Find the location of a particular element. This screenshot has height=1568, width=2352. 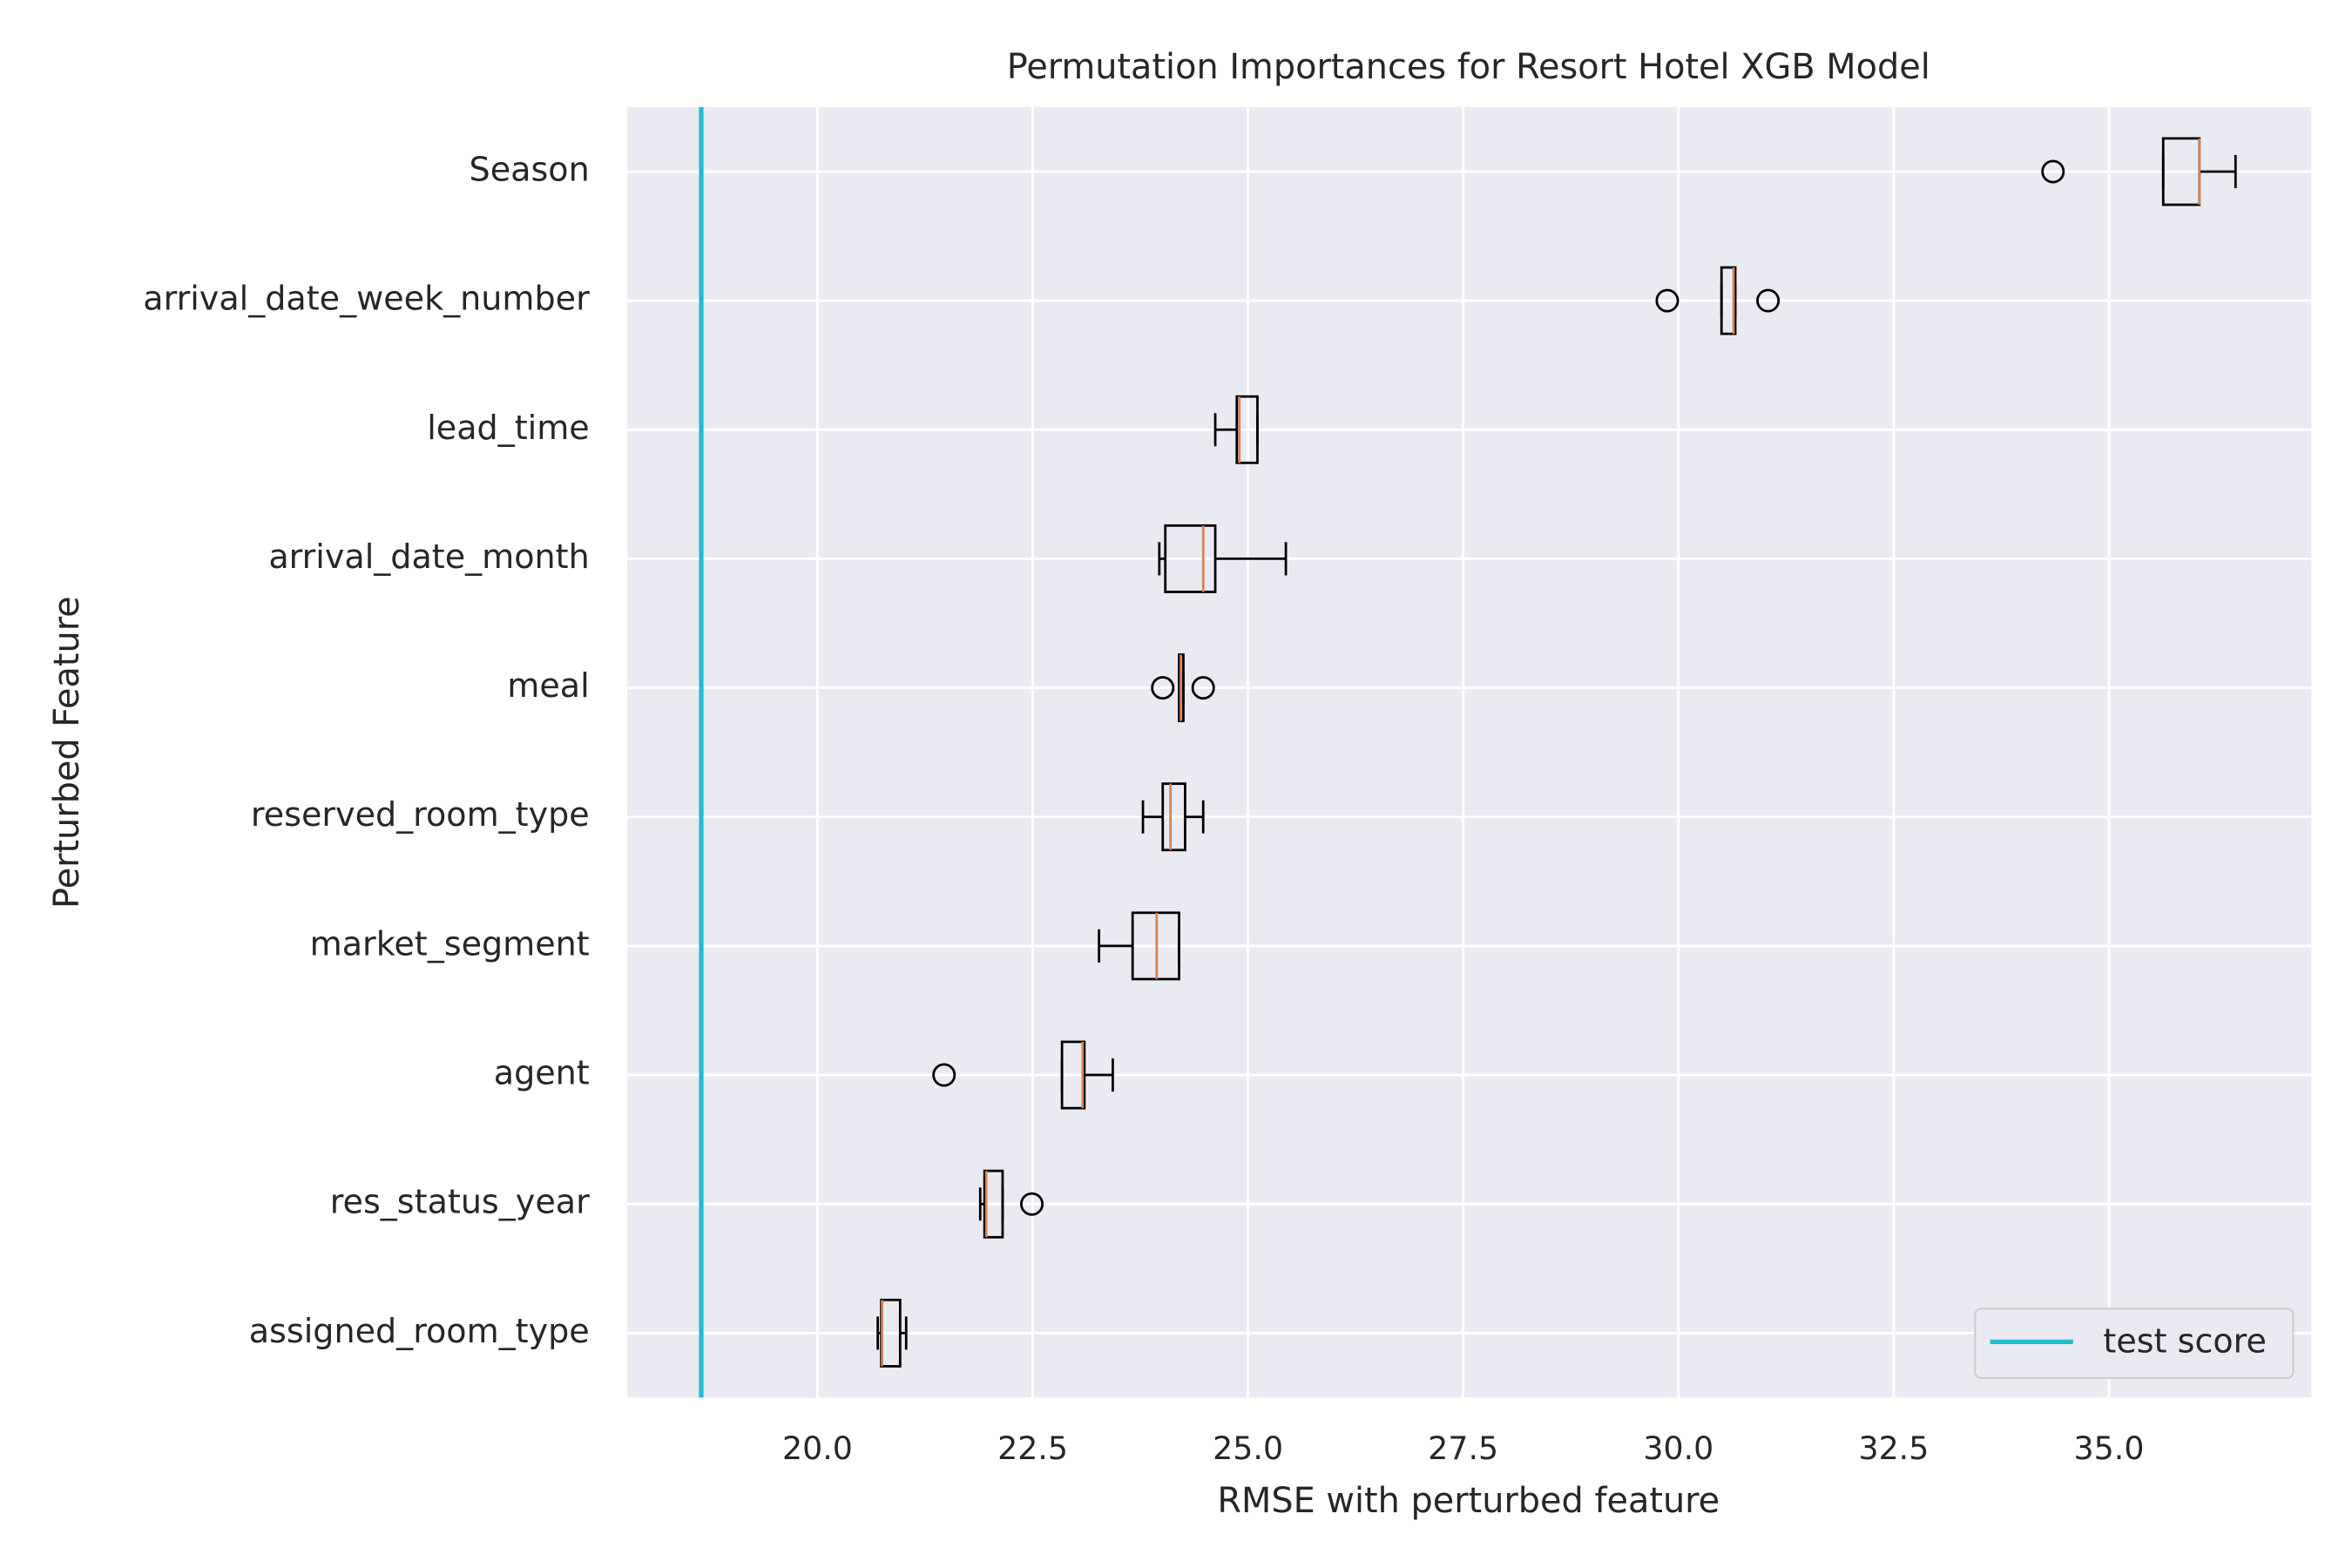

y-tick-label: market_segment is located at coordinates (450, 944).